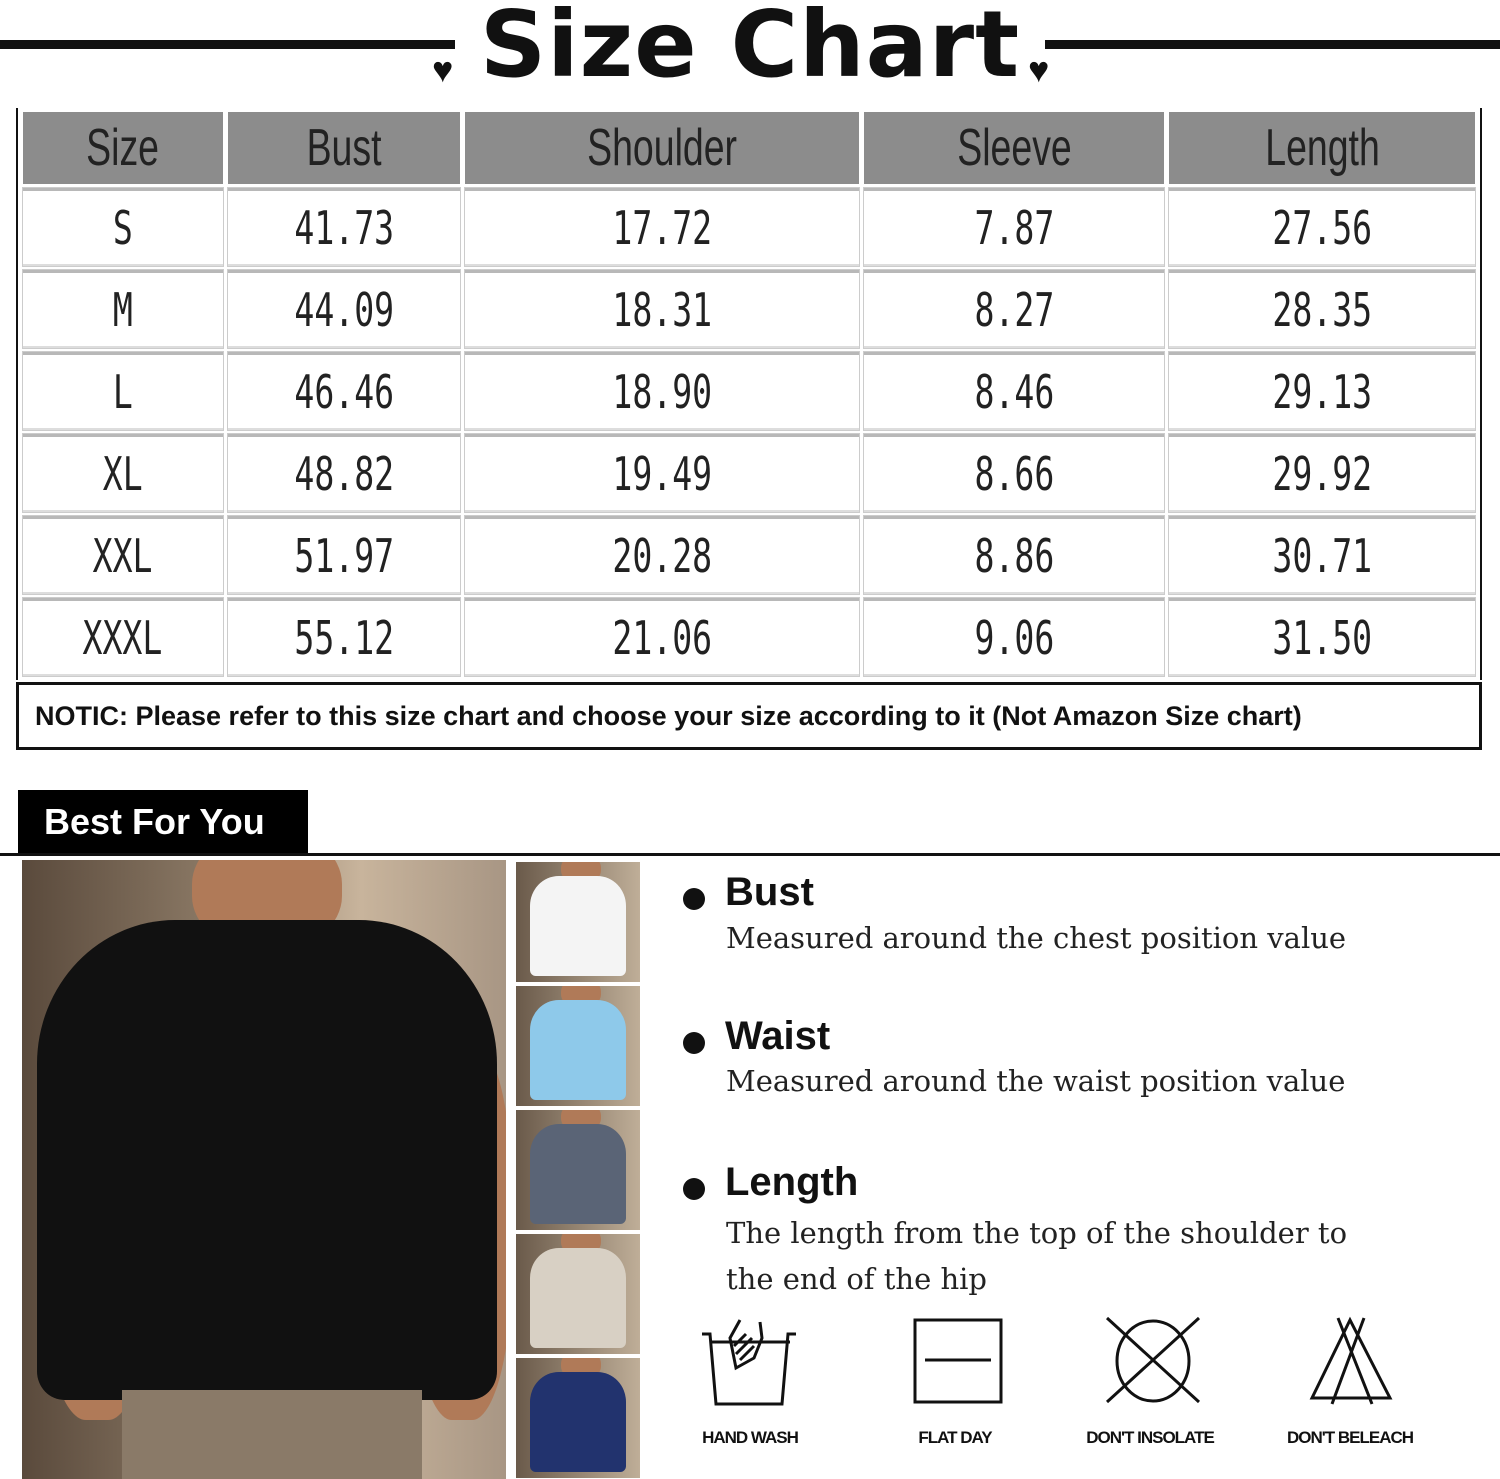 This screenshot has width=1500, height=1479. Describe the element at coordinates (662, 148) in the screenshot. I see `header-shoulder: Shoulder` at that location.